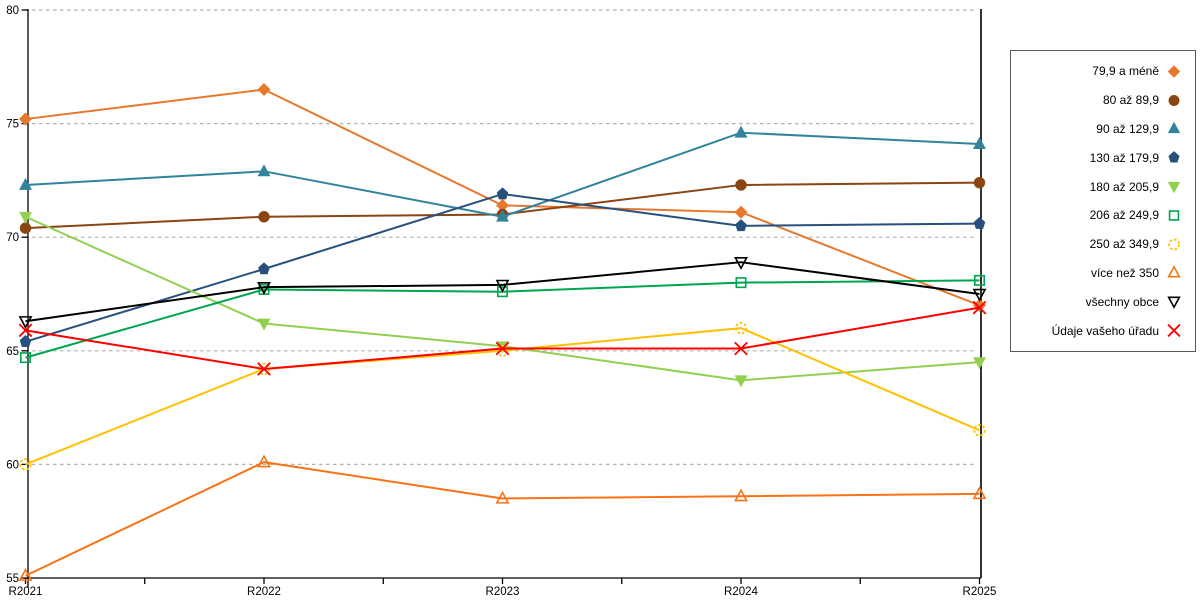  Describe the element at coordinates (1124, 157) in the screenshot. I see `legend-item-label: 130 až 179,9` at that location.